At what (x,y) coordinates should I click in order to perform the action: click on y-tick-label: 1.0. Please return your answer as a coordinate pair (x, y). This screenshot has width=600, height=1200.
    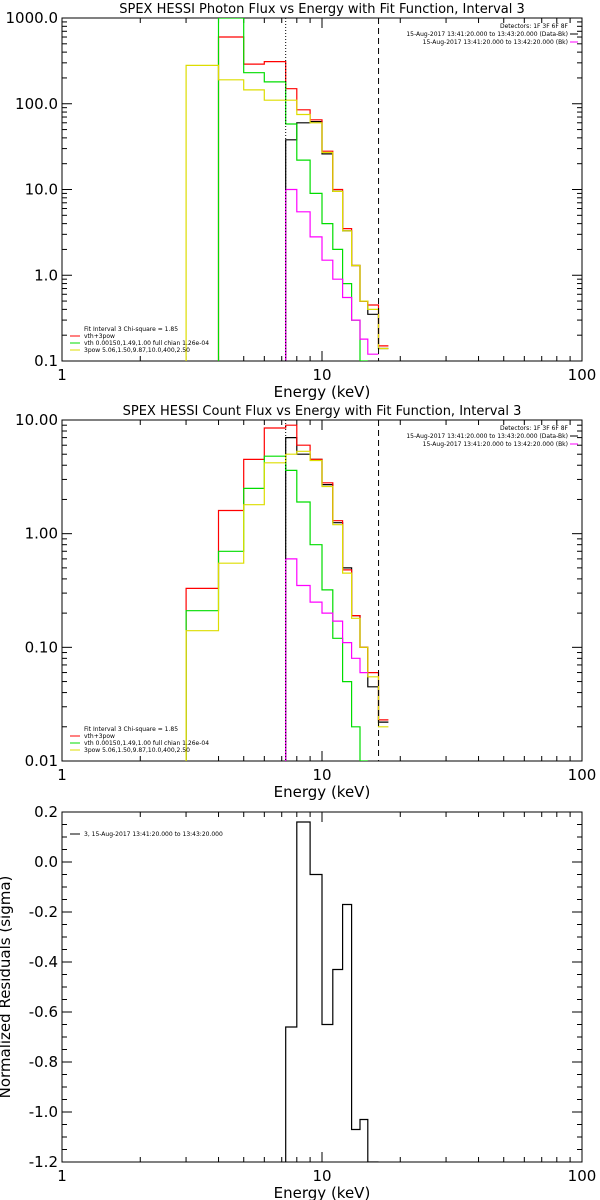
    Looking at the image, I should click on (46, 275).